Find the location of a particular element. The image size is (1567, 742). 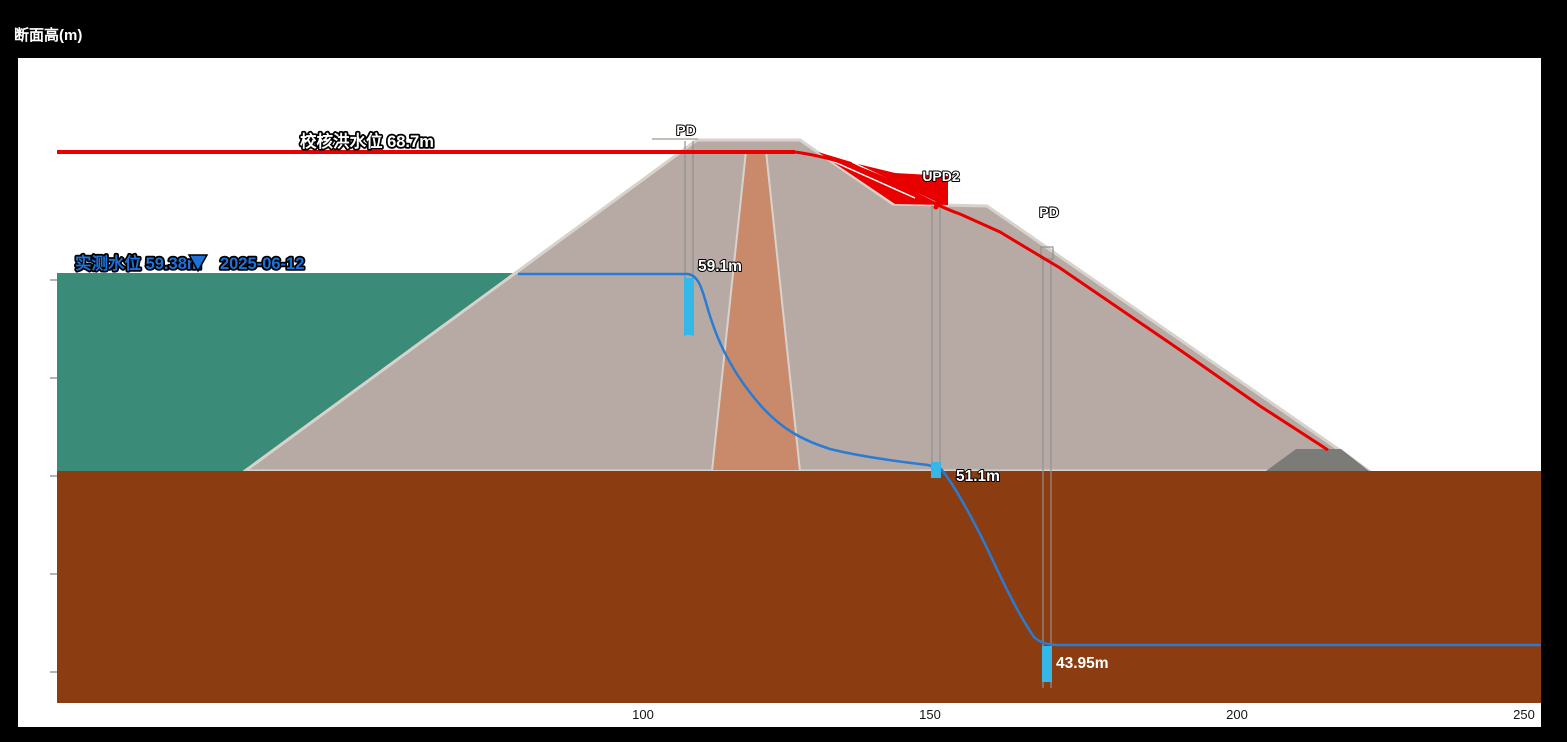

tube-2-water-column is located at coordinates (936, 470).